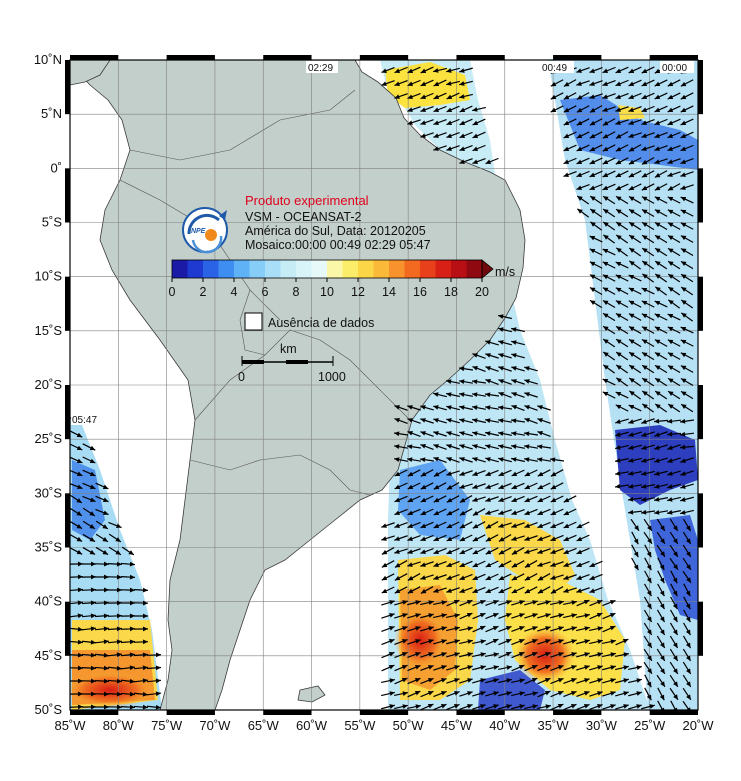  What do you see at coordinates (650, 725) in the screenshot?
I see `lon-label: 25˚W` at bounding box center [650, 725].